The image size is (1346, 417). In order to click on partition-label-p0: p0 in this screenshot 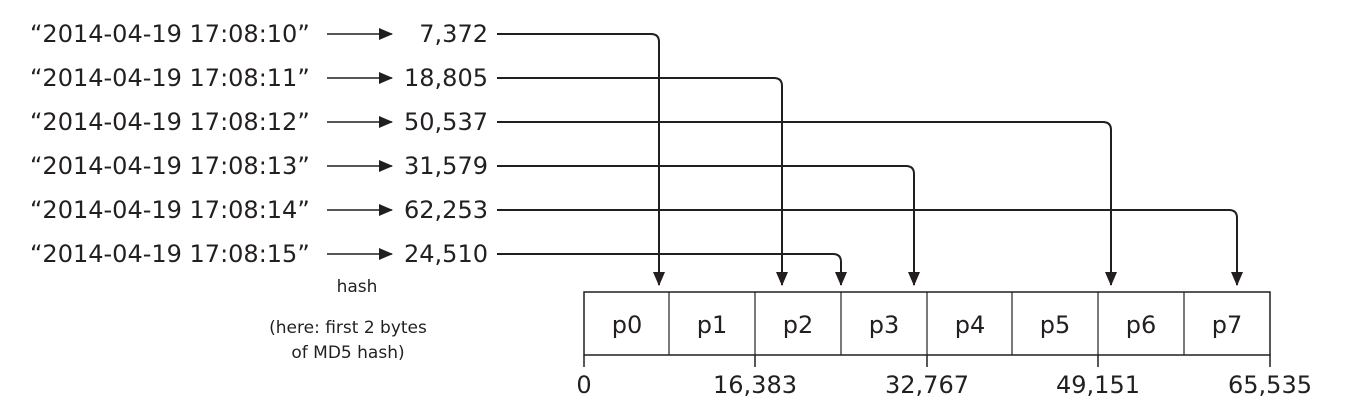, I will do `click(627, 325)`.